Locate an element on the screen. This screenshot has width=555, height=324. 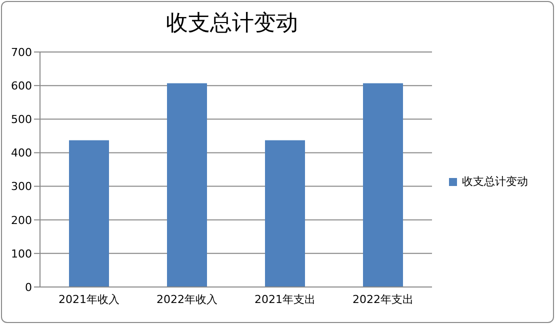
y-tick-label: 500 is located at coordinates (21, 119).